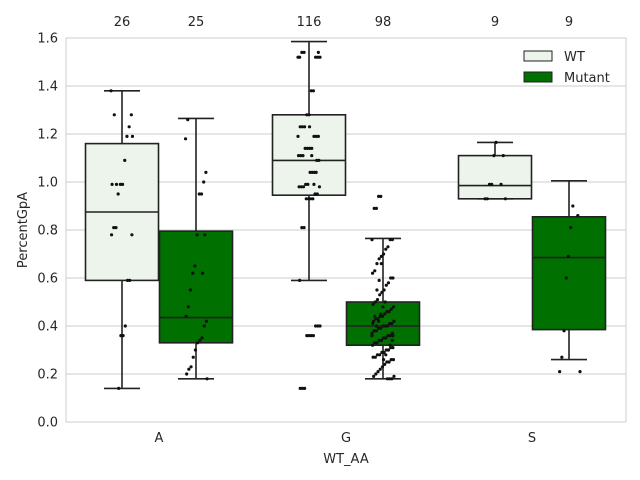  I want to click on legend-label-wt: WT, so click(574, 57).